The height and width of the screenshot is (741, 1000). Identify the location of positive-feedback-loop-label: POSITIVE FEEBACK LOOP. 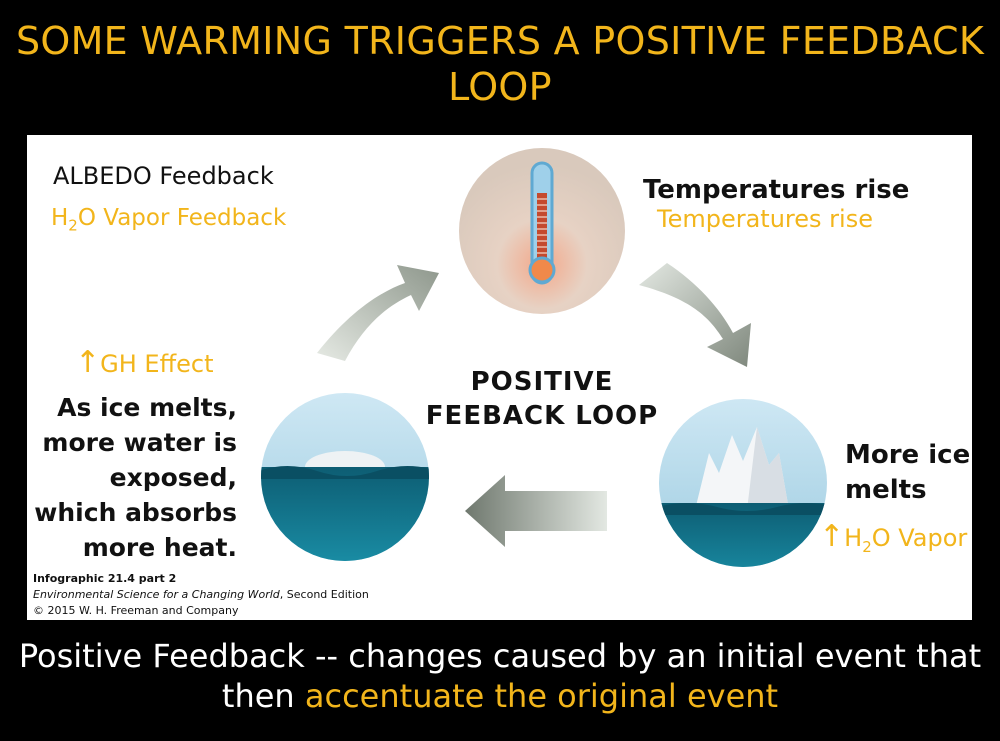
(542, 399).